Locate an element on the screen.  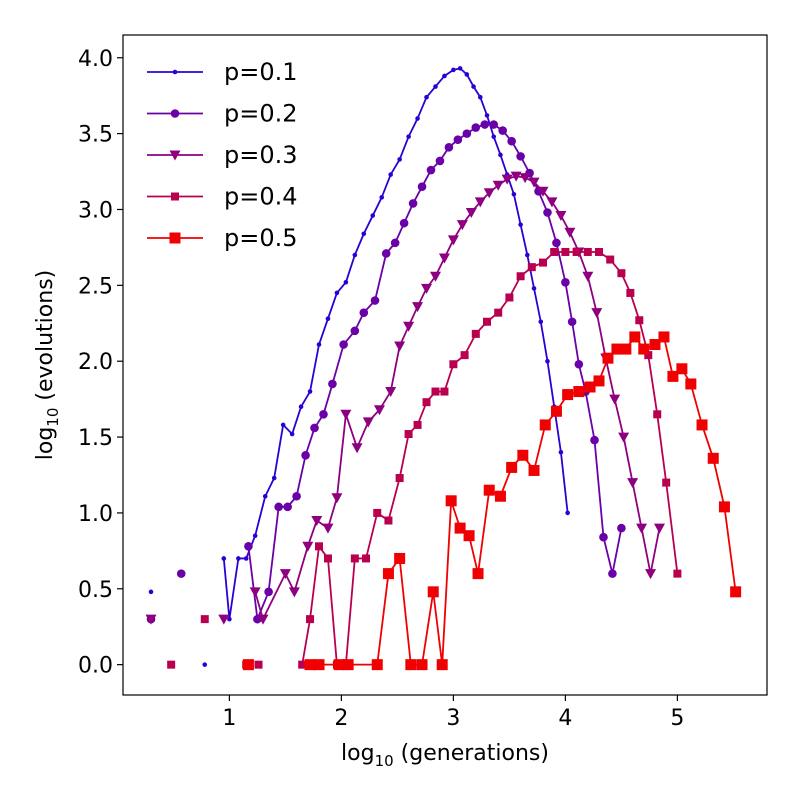
x-axis-label-subscript: 10 is located at coordinates (384, 761).